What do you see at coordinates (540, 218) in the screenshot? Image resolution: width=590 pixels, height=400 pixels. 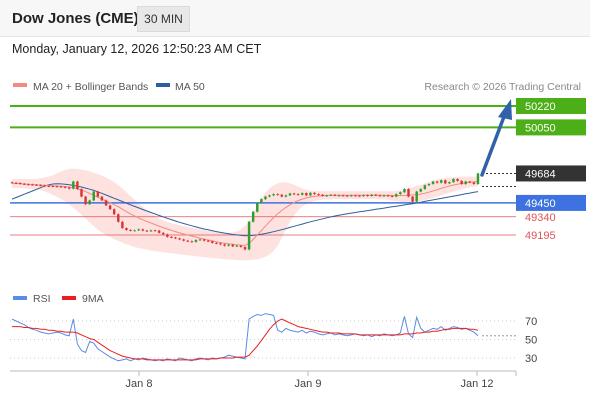 I see `minor-support-label: 49340` at bounding box center [540, 218].